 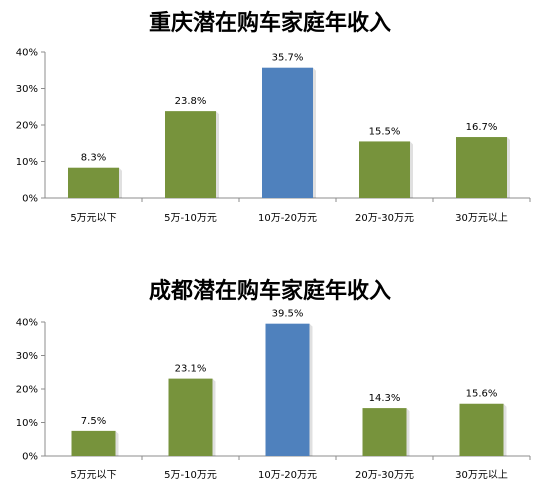 What do you see at coordinates (93, 421) in the screenshot?
I see `data-label: 7.5%` at bounding box center [93, 421].